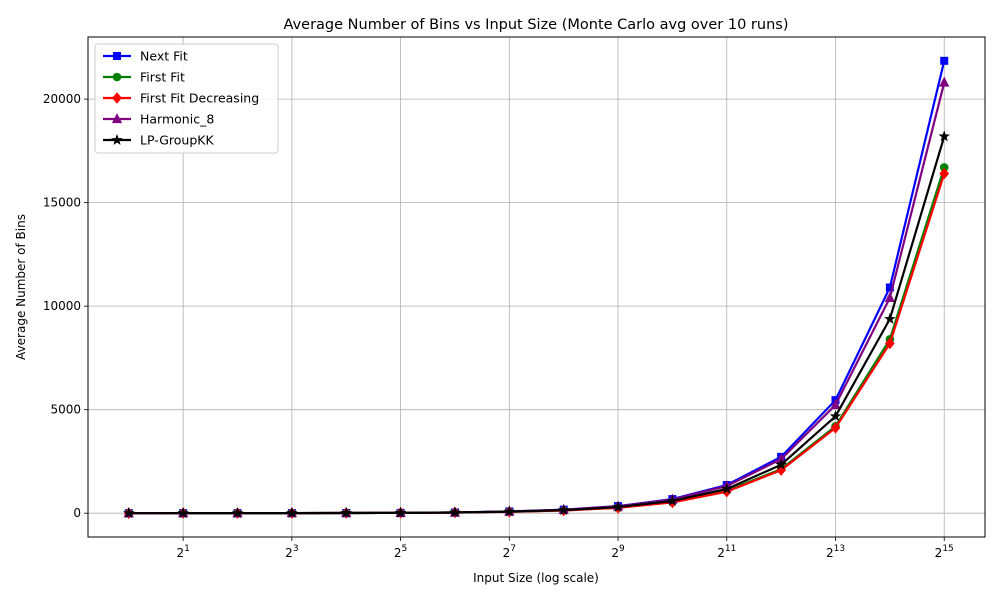 The image size is (1000, 600). I want to click on legend-label: Next Fit, so click(164, 56).